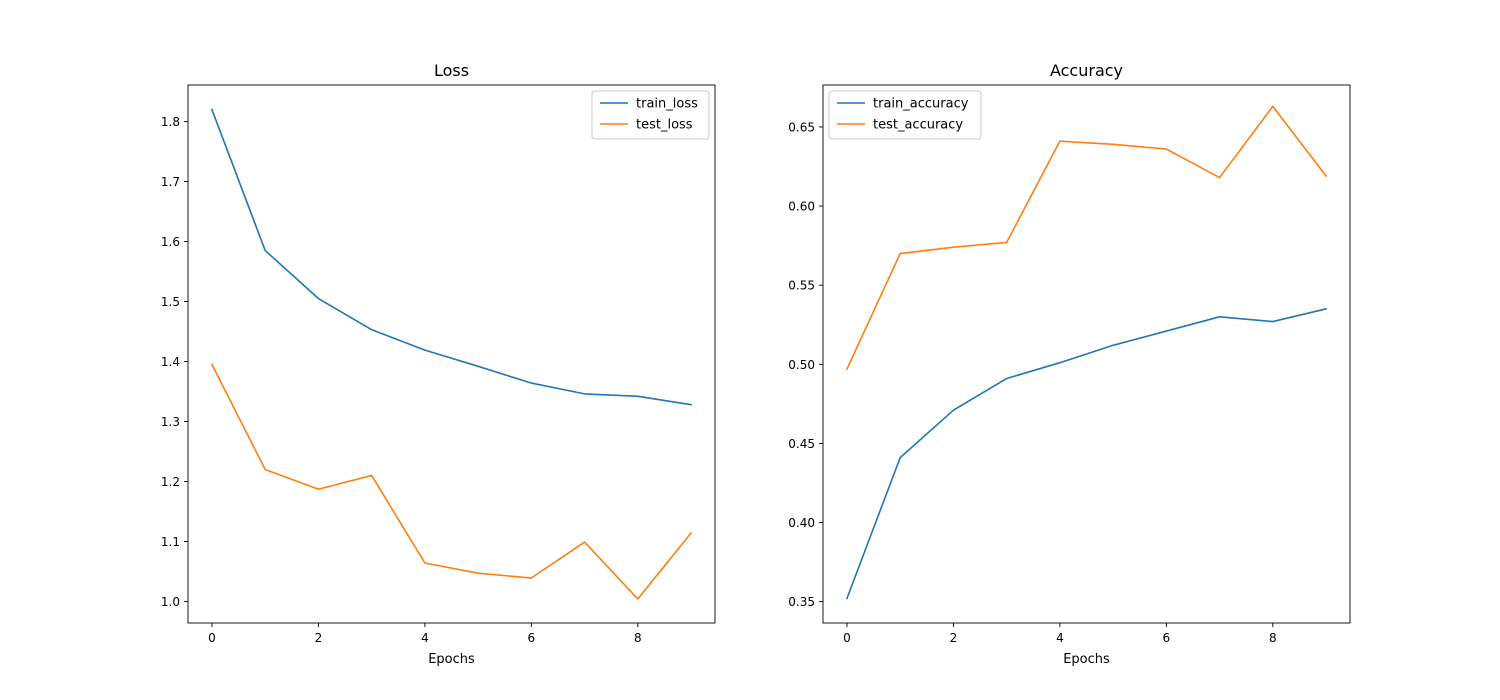 The height and width of the screenshot is (700, 1500). Describe the element at coordinates (170, 362) in the screenshot. I see `y-tick-label: 1.4` at that location.